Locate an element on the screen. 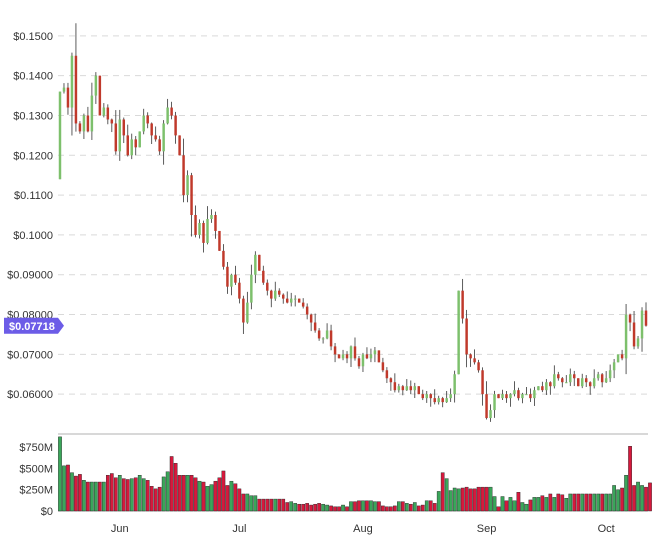 This screenshot has height=541, width=654. price-tick-label: $0.09000 is located at coordinates (30, 276).